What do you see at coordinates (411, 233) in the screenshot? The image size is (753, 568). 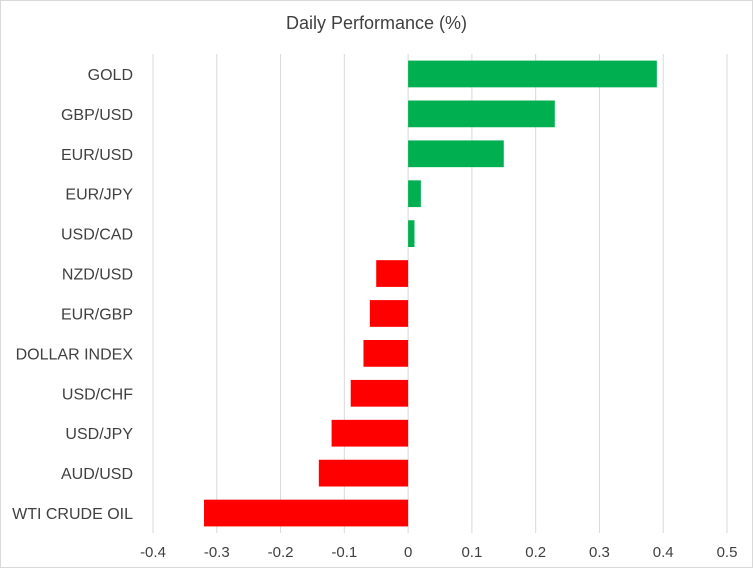 I see `bar-usd-cad` at bounding box center [411, 233].